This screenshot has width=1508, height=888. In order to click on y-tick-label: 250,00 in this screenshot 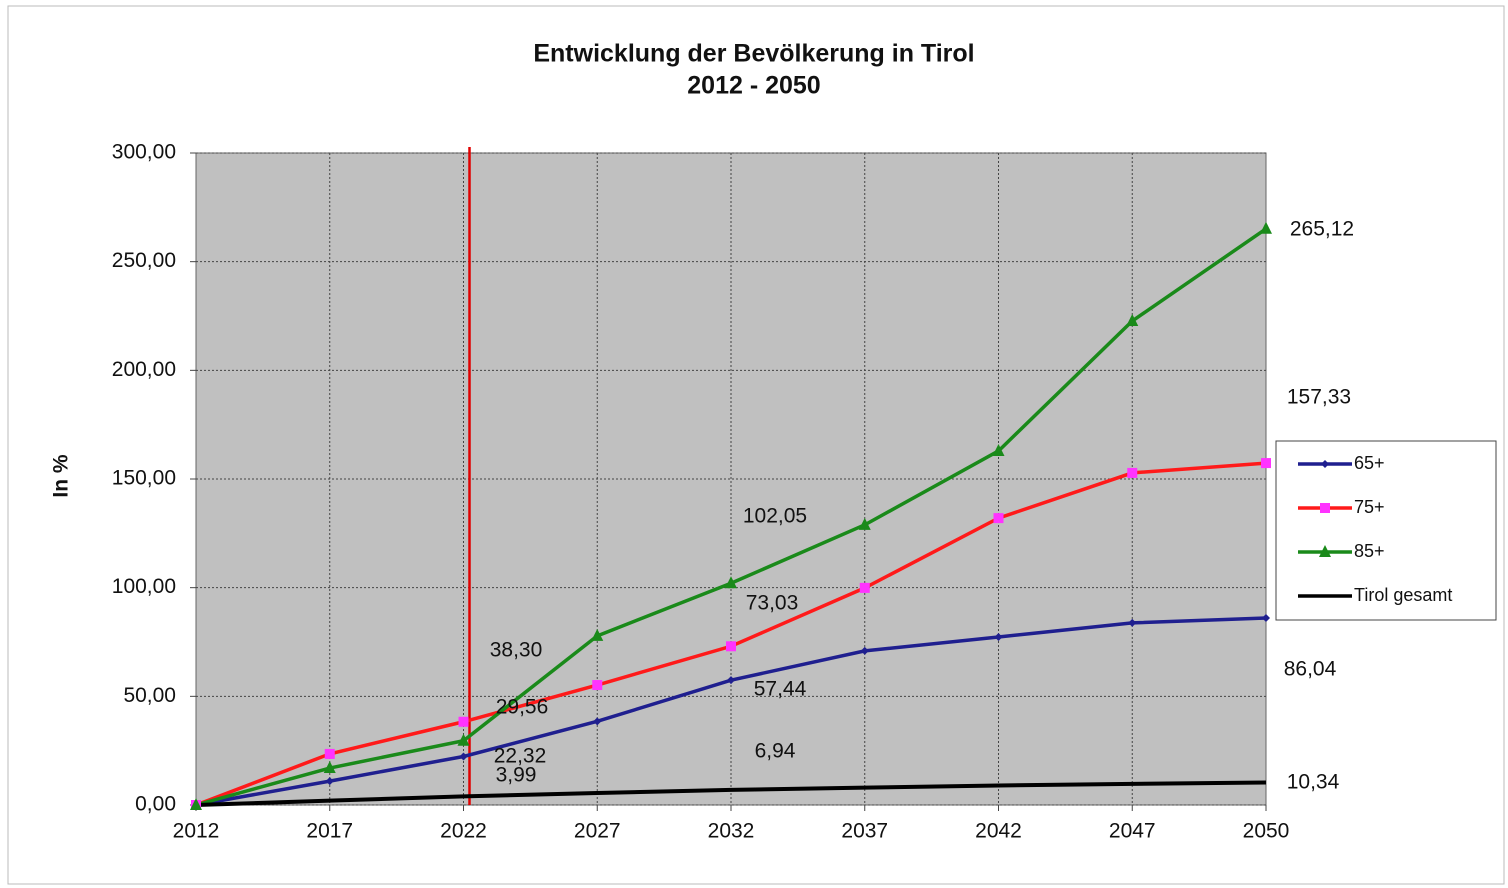, I will do `click(144, 260)`.